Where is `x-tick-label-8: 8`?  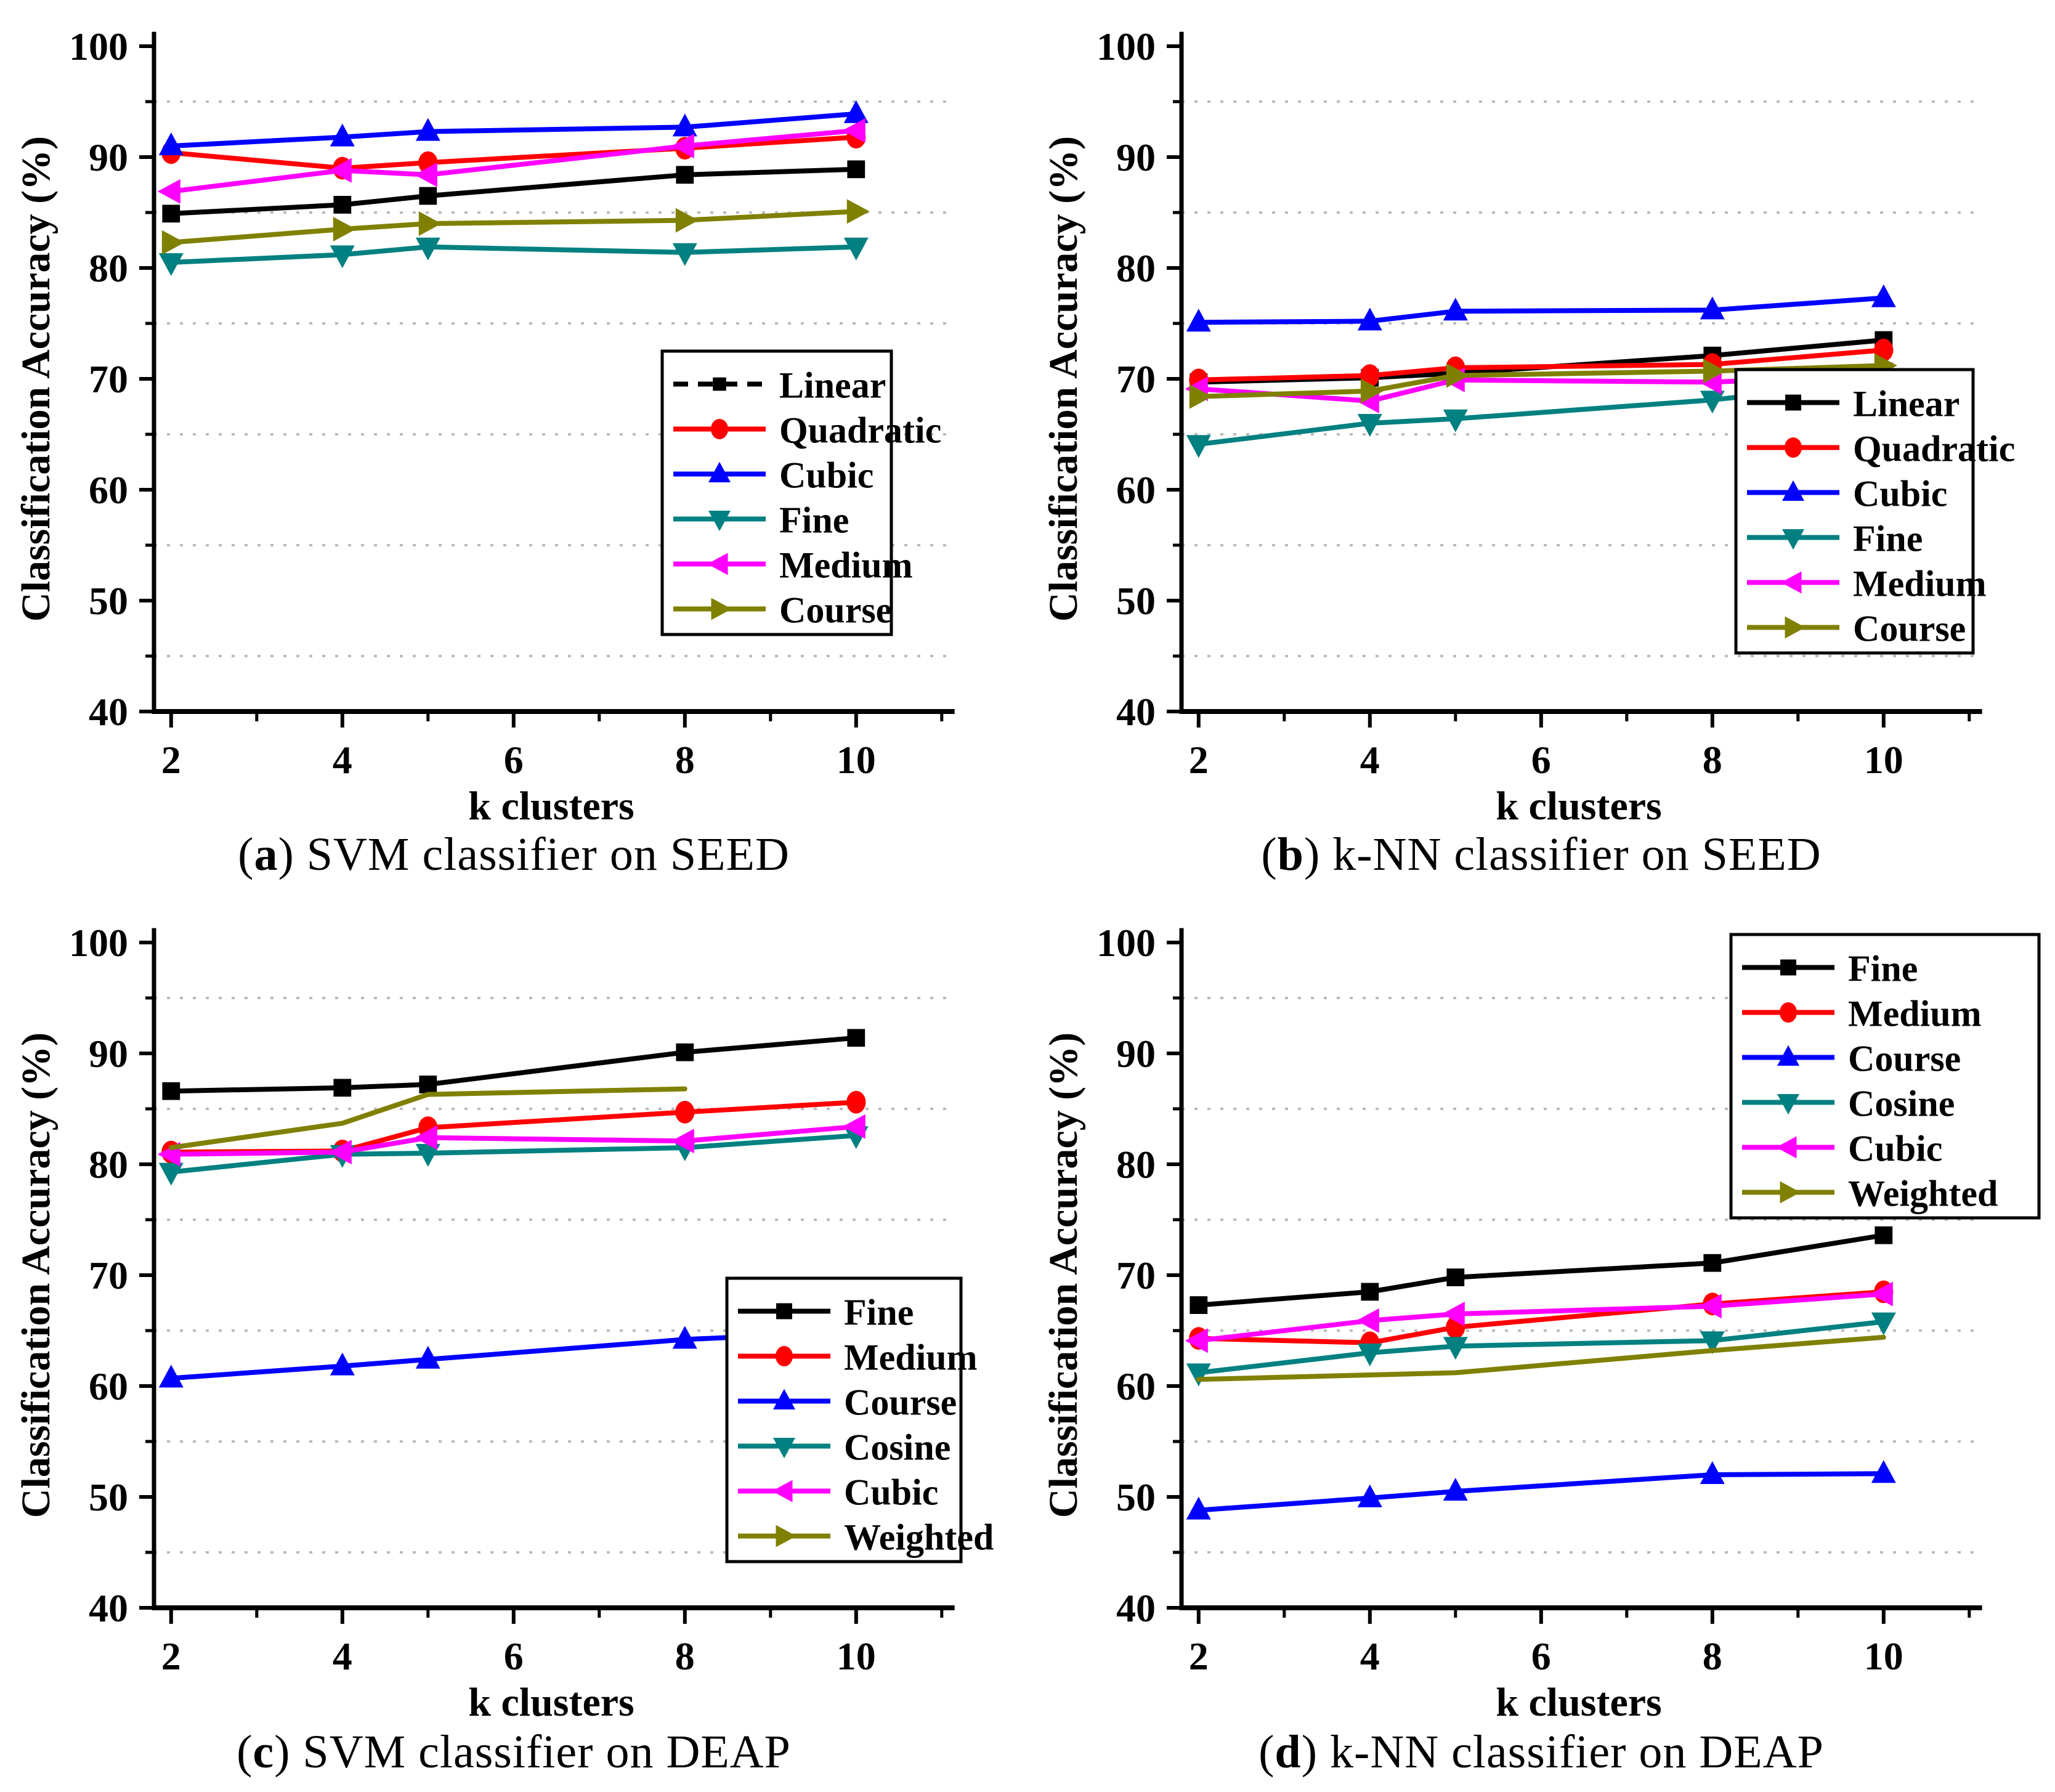 x-tick-label-8: 8 is located at coordinates (1712, 1656).